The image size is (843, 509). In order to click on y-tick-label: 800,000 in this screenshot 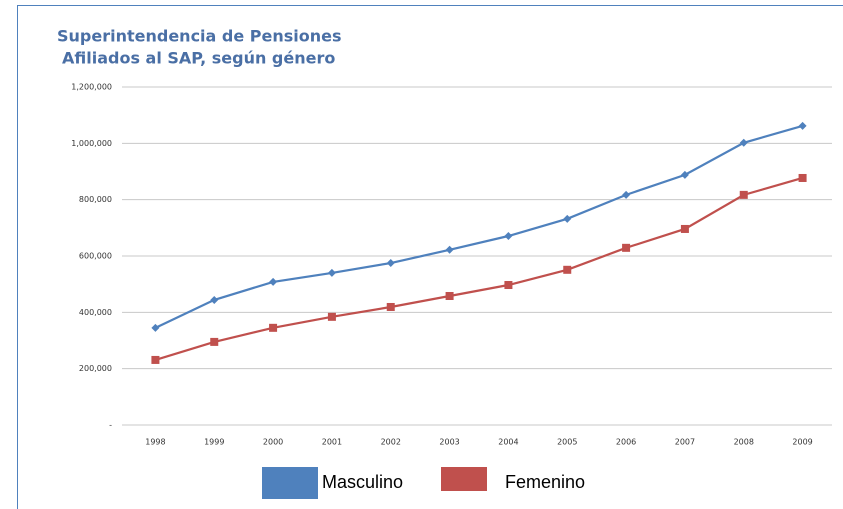, I will do `click(95, 199)`.